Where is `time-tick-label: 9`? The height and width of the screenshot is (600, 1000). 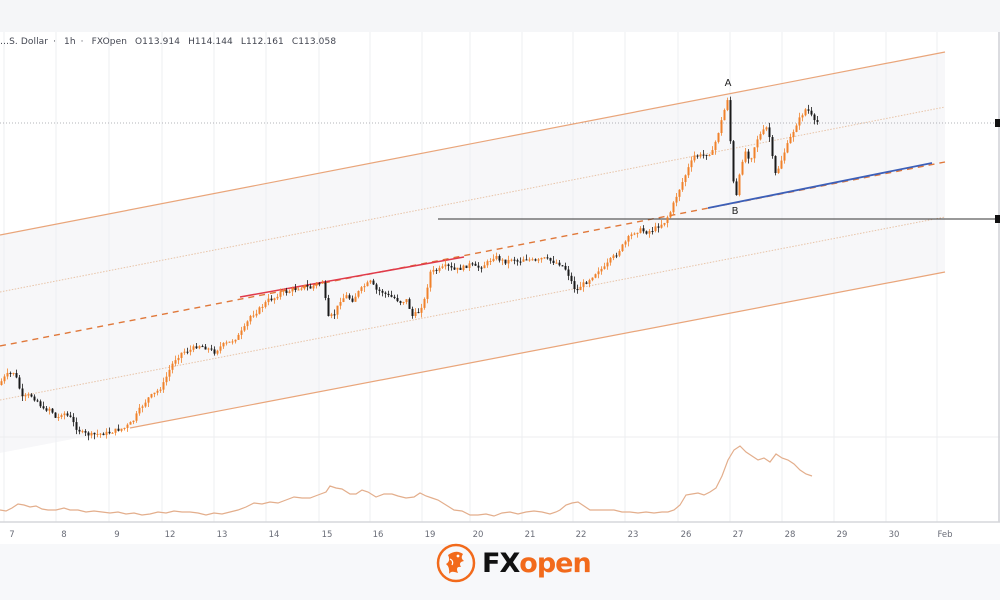
time-tick-label: 9 is located at coordinates (116, 535).